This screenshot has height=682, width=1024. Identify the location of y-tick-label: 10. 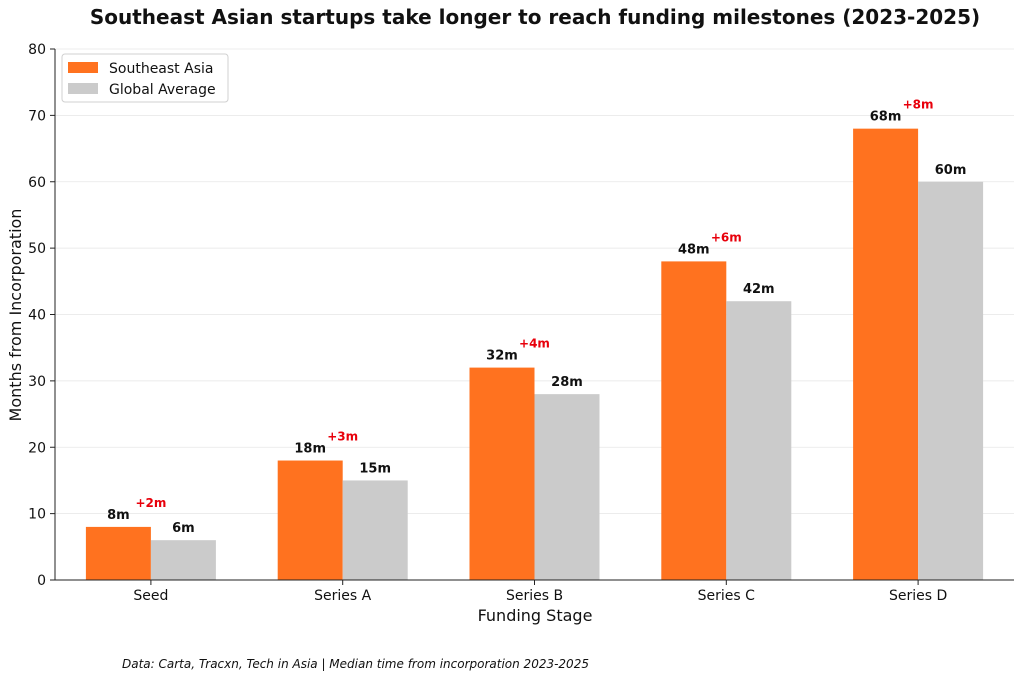
(37, 515).